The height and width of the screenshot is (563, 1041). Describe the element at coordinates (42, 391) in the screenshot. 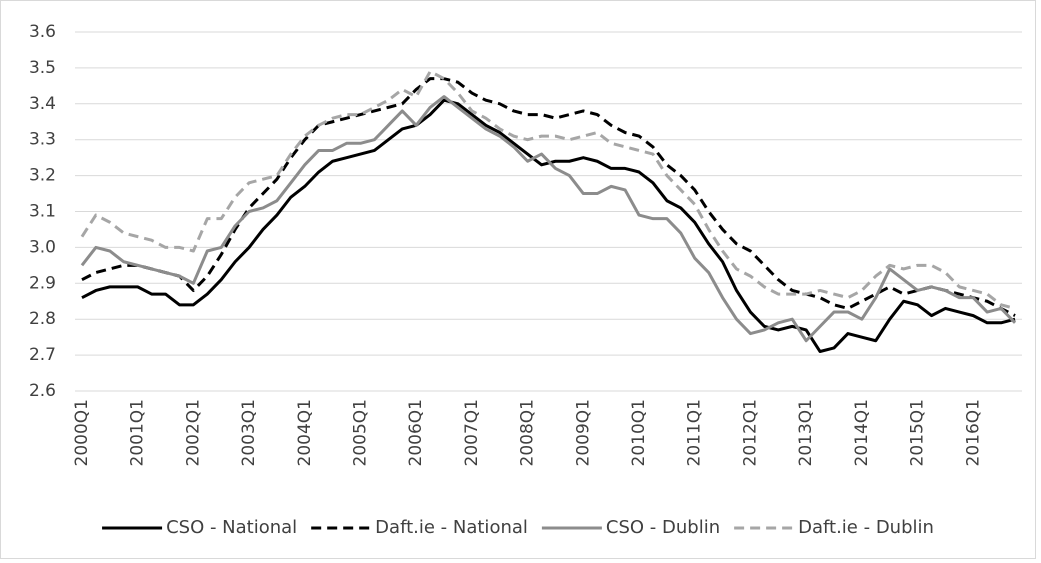

I see `y-tick-label: 2.6` at that location.